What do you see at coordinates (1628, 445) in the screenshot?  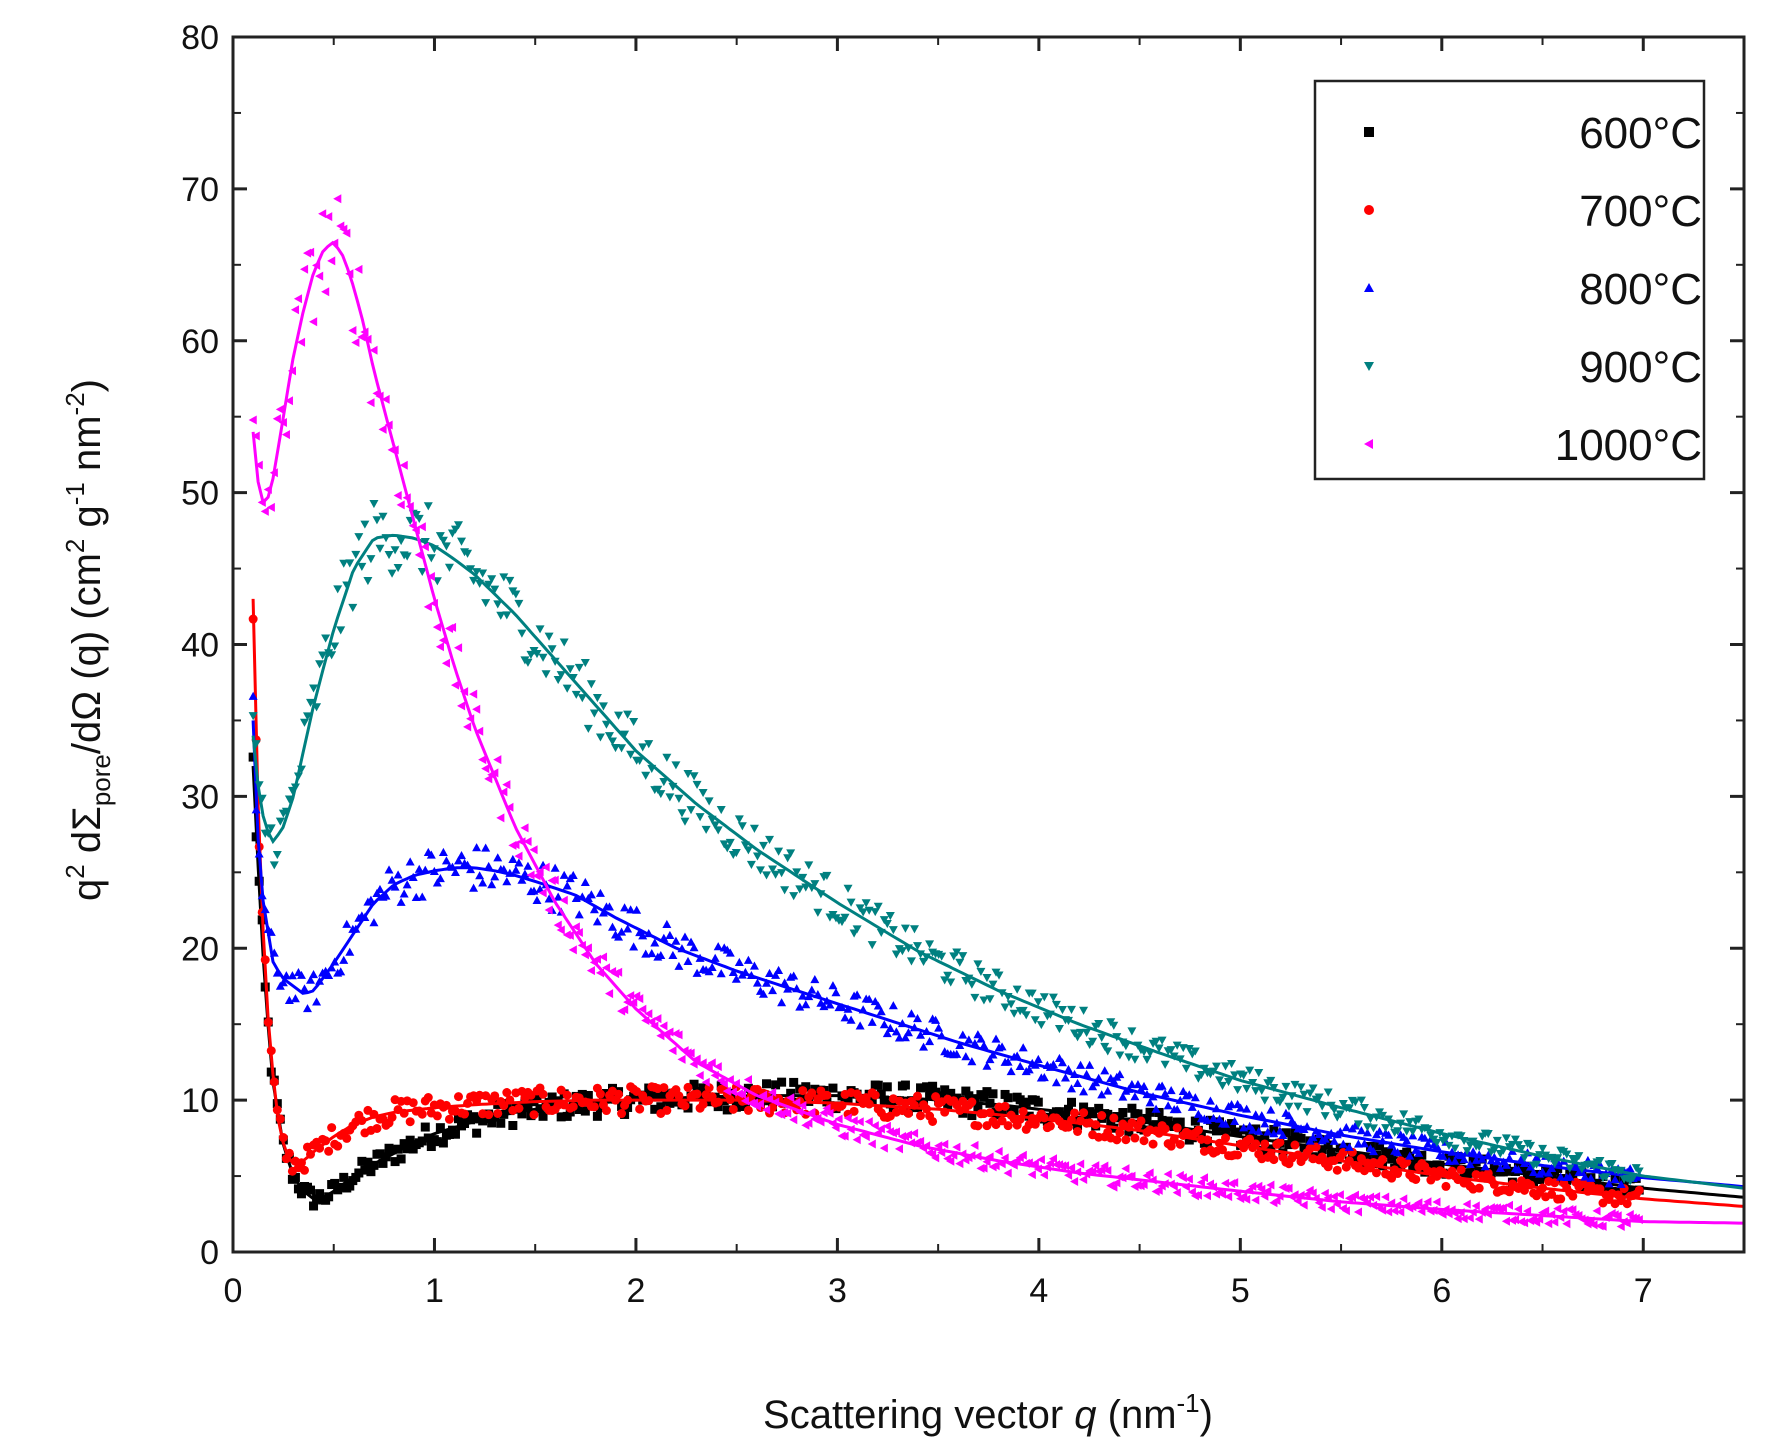 I see `legend-label: 1000°C` at bounding box center [1628, 445].